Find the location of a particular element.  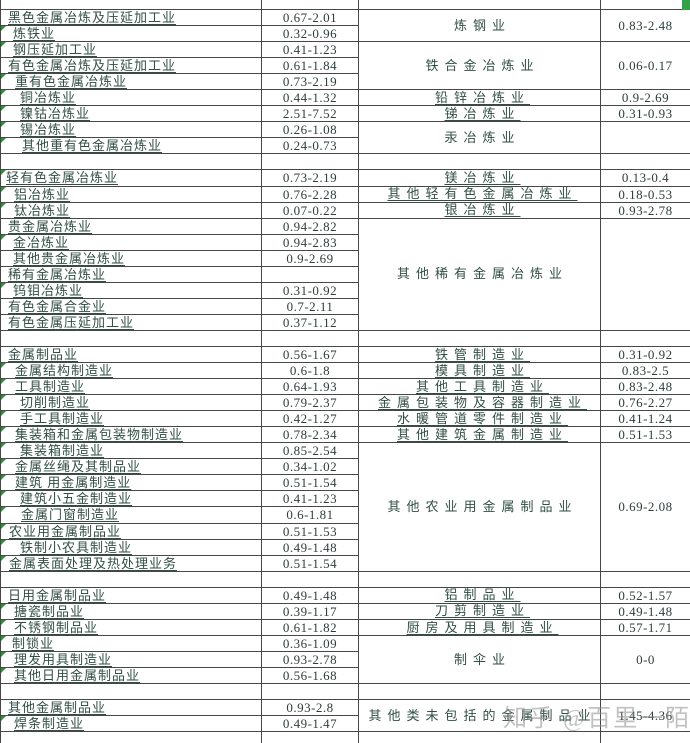

group-value-cell: 0-0 is located at coordinates (645, 660).